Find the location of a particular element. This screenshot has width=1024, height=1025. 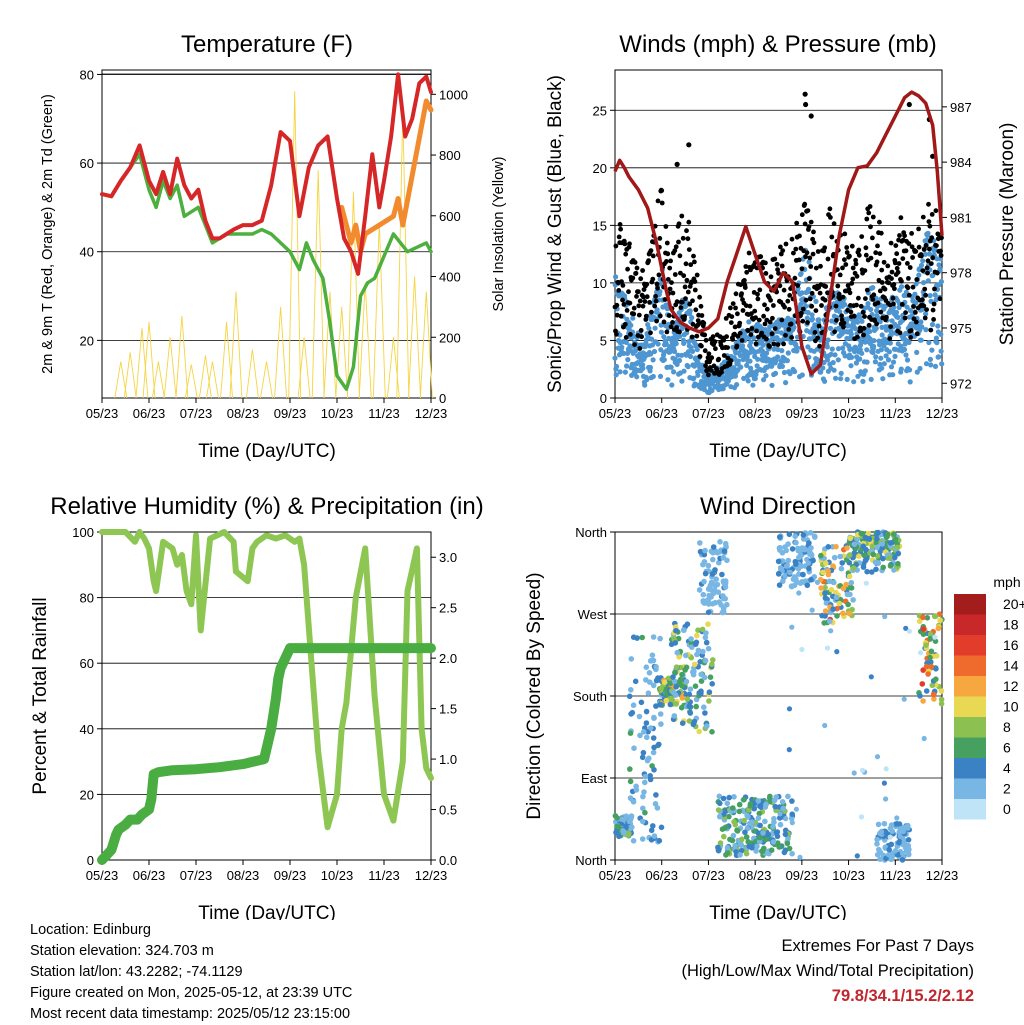

x-tick-label: 09/23 is located at coordinates (290, 875).